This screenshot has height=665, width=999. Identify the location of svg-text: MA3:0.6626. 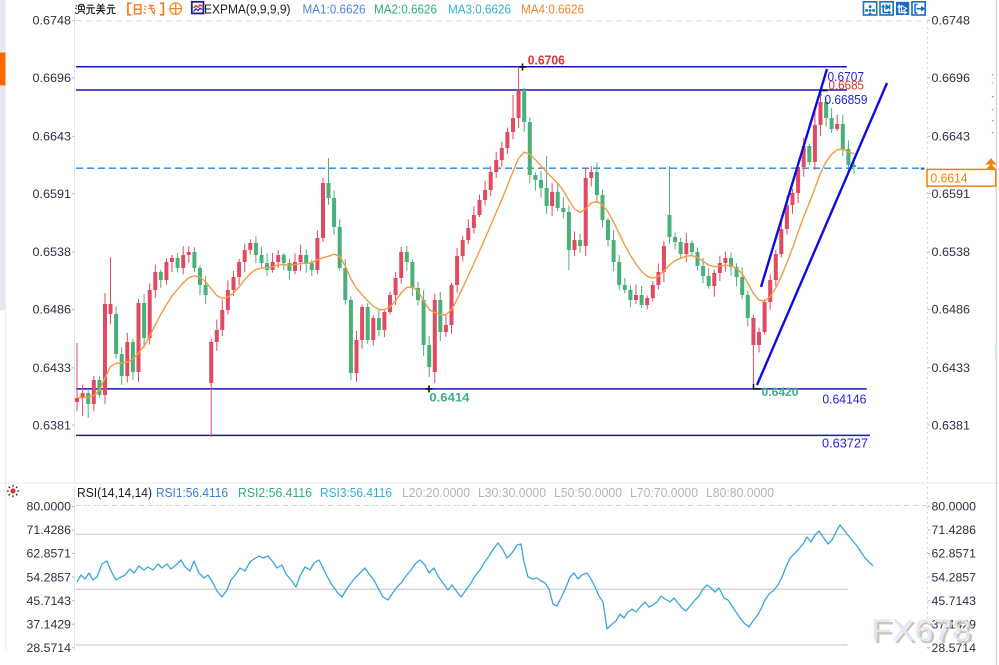
(479, 9).